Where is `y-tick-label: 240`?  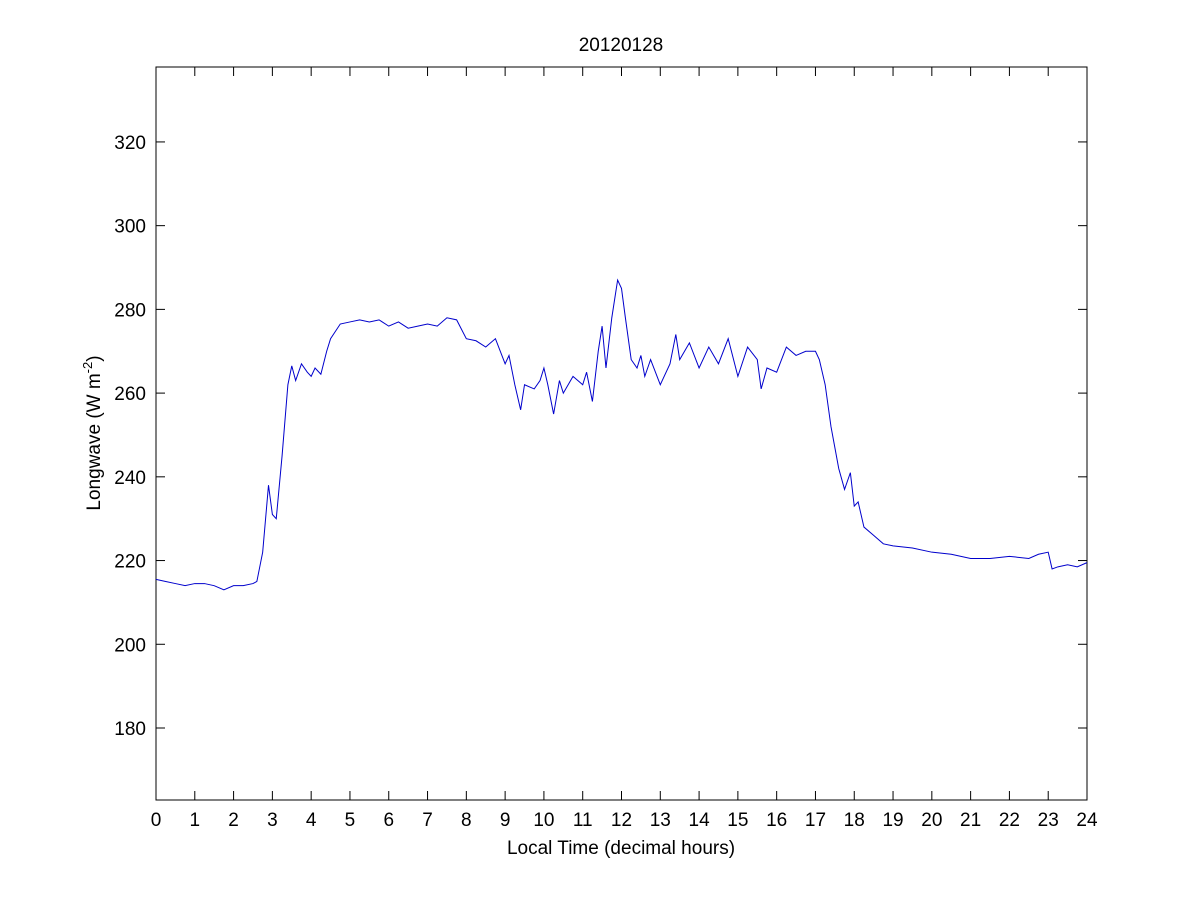
y-tick-label: 240 is located at coordinates (130, 478).